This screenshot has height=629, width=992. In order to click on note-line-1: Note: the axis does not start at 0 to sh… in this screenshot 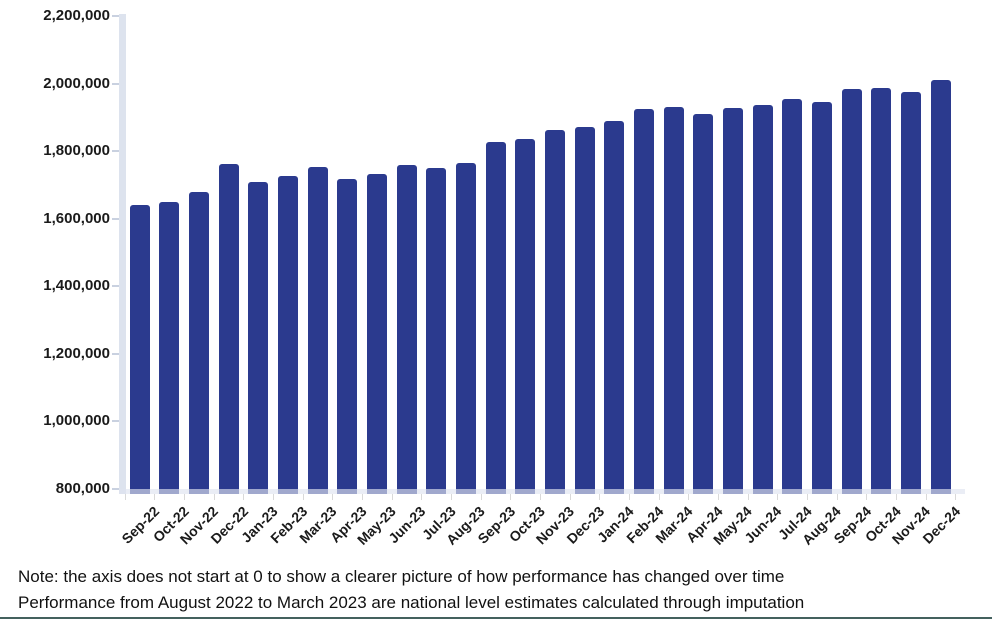, I will do `click(401, 576)`.